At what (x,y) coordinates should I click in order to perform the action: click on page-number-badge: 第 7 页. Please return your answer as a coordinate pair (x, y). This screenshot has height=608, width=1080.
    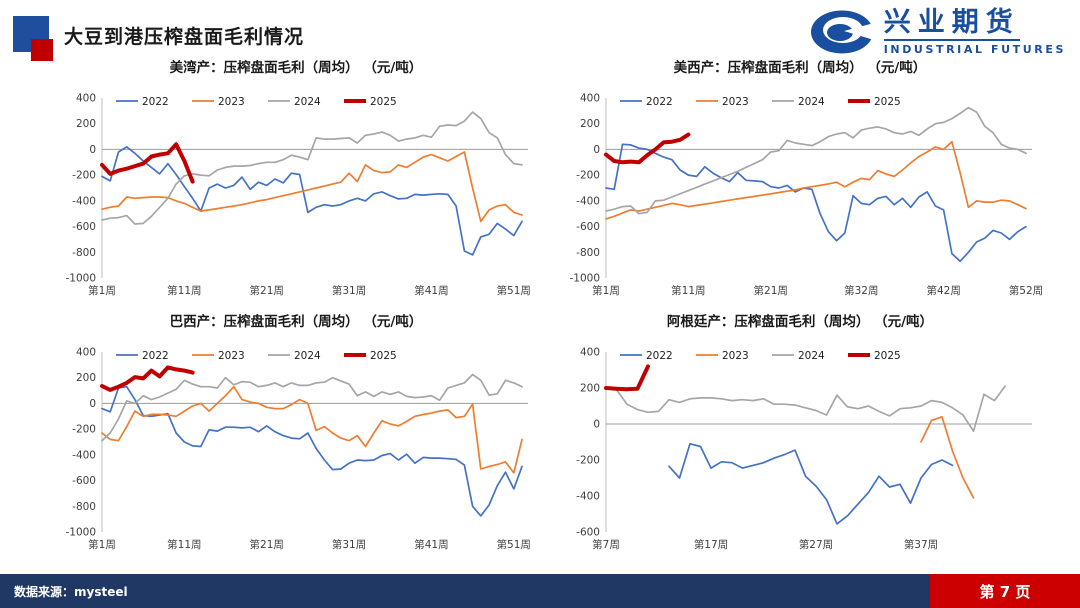
    Looking at the image, I should click on (1005, 591).